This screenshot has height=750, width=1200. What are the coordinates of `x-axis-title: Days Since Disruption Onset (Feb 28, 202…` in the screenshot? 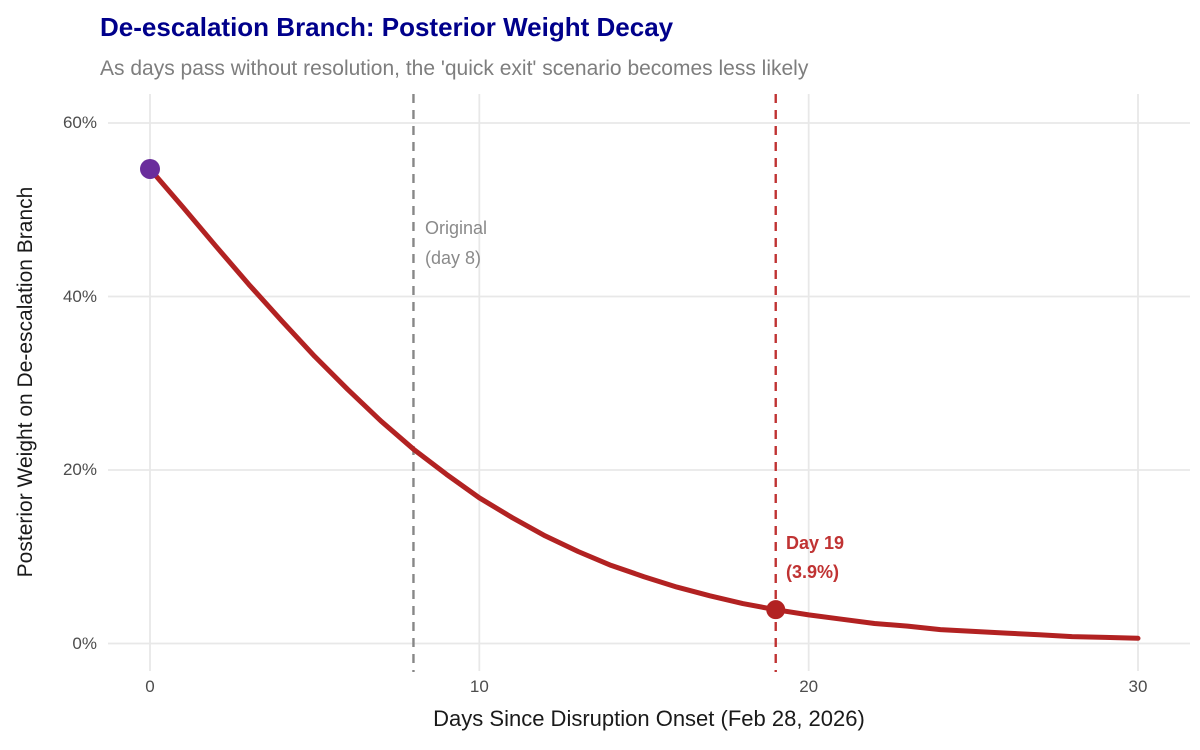 It's located at (649, 718).